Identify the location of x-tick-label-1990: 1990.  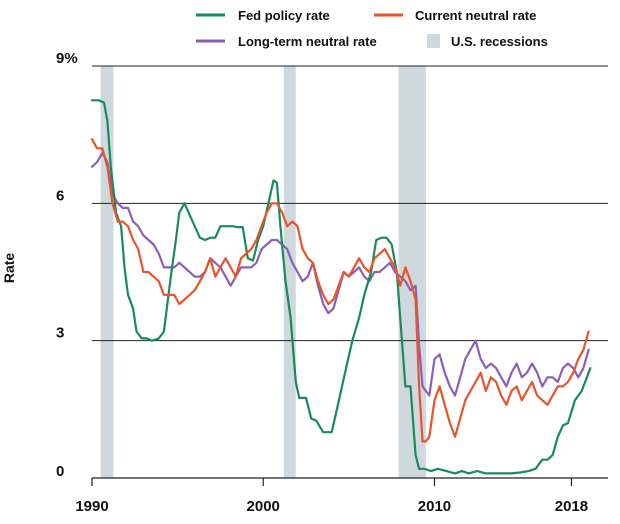
(91, 506).